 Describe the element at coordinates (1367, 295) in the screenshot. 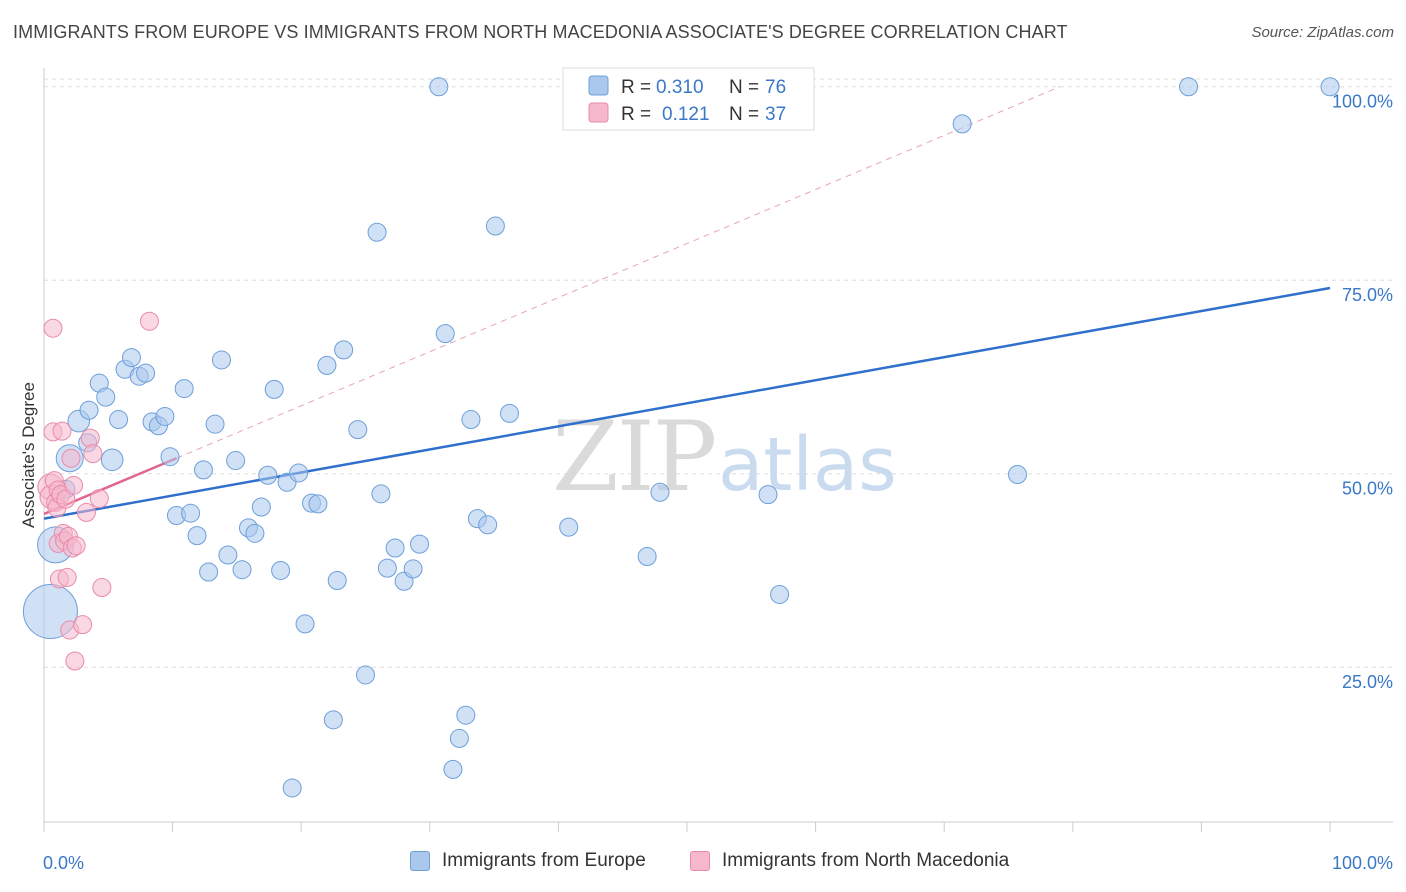

I see `y-tick-label: 75.0%` at that location.